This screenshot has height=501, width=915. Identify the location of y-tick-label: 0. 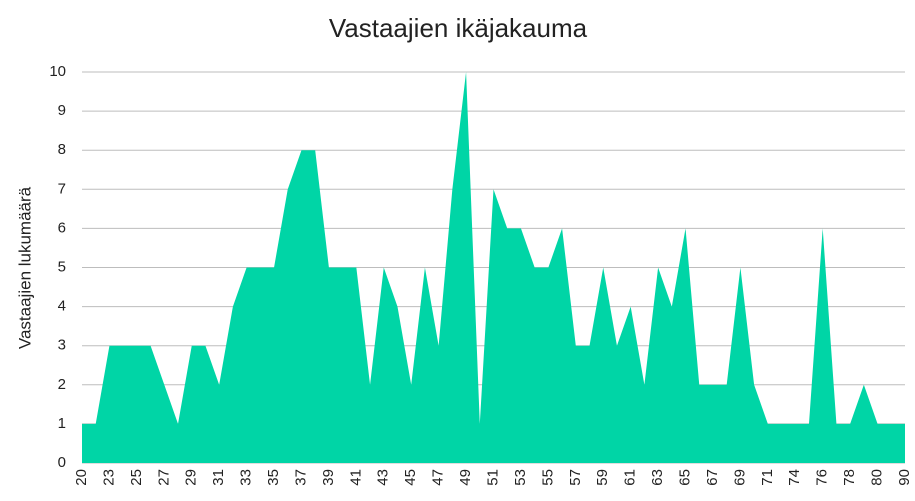
(62, 462).